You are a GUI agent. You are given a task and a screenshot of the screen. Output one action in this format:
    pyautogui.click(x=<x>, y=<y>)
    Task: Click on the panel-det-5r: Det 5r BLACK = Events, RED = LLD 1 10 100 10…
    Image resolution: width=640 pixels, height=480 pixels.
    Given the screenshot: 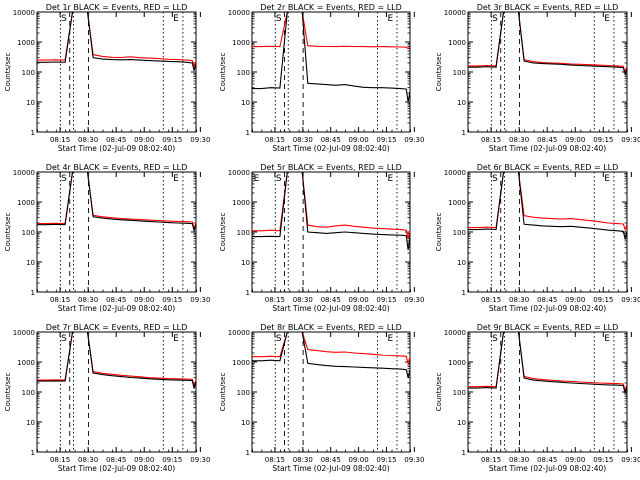 What is the action you would take?
    pyautogui.click(x=321, y=238)
    